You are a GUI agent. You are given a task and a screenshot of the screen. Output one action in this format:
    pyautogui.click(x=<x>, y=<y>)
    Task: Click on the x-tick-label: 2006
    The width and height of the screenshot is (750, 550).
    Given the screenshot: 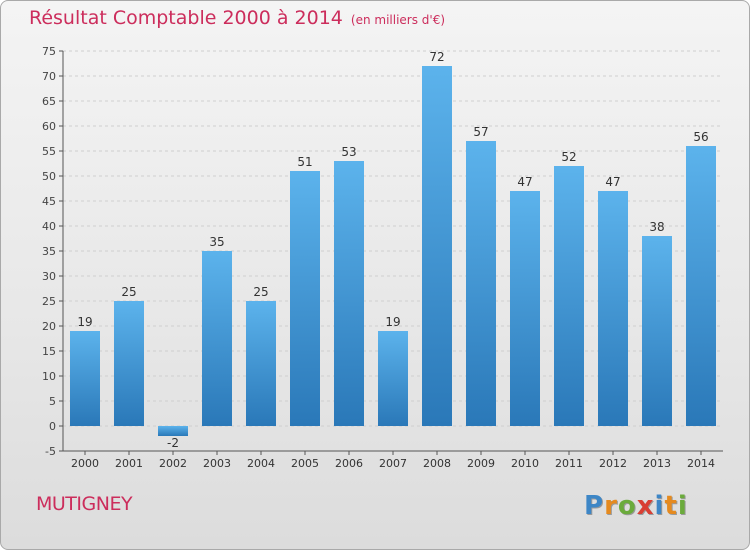 What is the action you would take?
    pyautogui.click(x=349, y=463)
    